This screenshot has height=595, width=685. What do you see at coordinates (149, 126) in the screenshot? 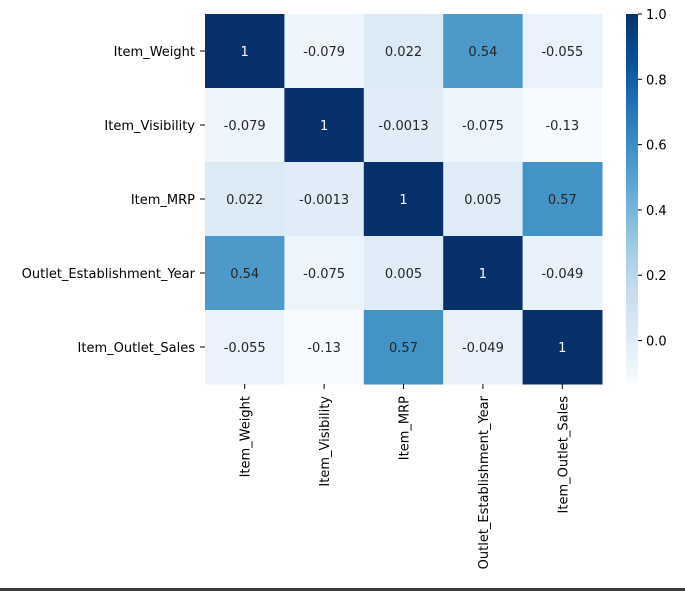
I see `y-tick-label: Item_Visibility` at bounding box center [149, 126].